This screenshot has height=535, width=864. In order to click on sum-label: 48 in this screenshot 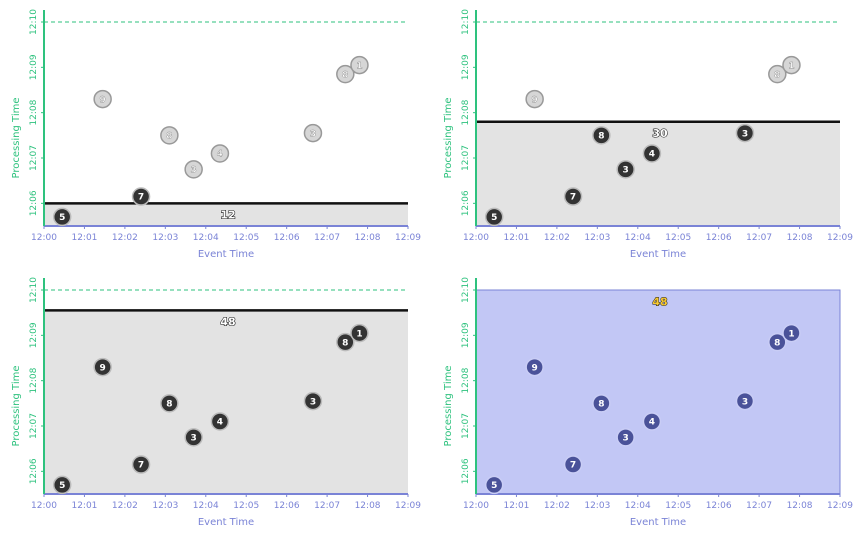, I will do `click(227, 322)`.